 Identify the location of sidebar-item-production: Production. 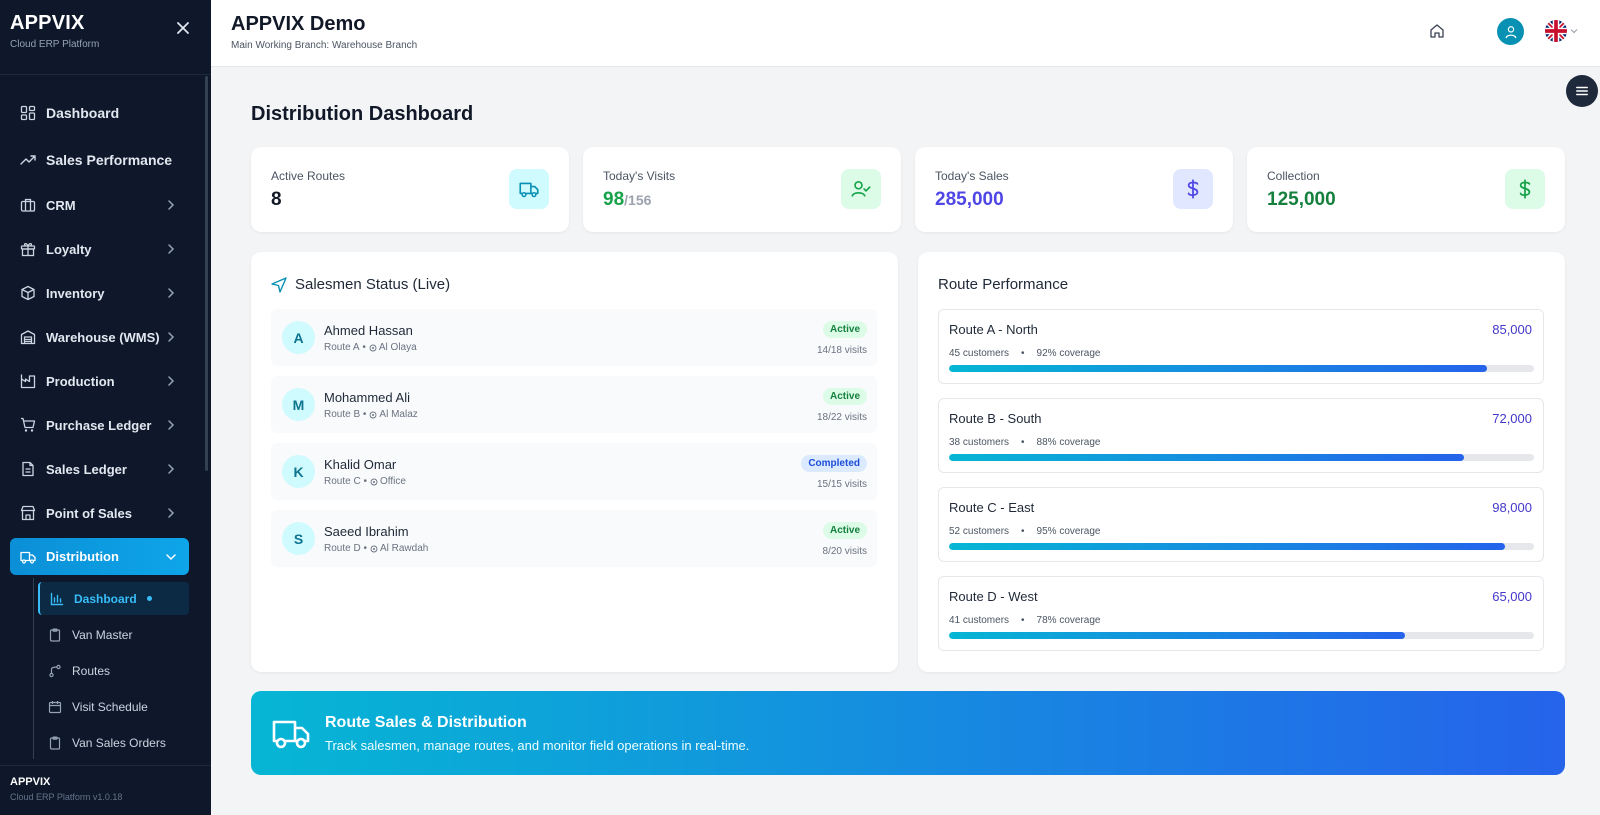
(99, 381).